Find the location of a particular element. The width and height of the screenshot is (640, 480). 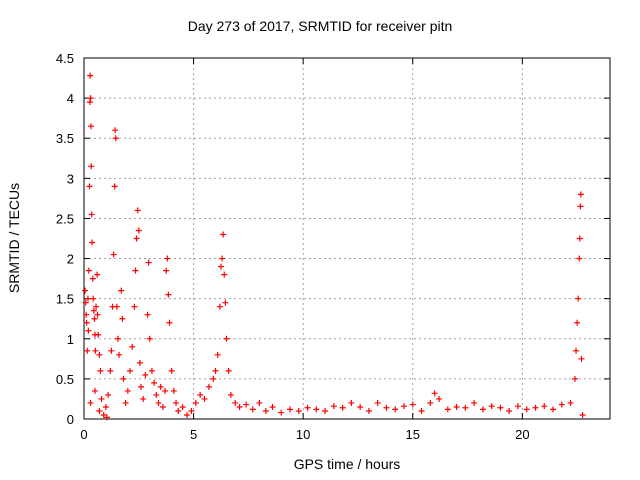

y-tick-label: 1.5 is located at coordinates (65, 299).